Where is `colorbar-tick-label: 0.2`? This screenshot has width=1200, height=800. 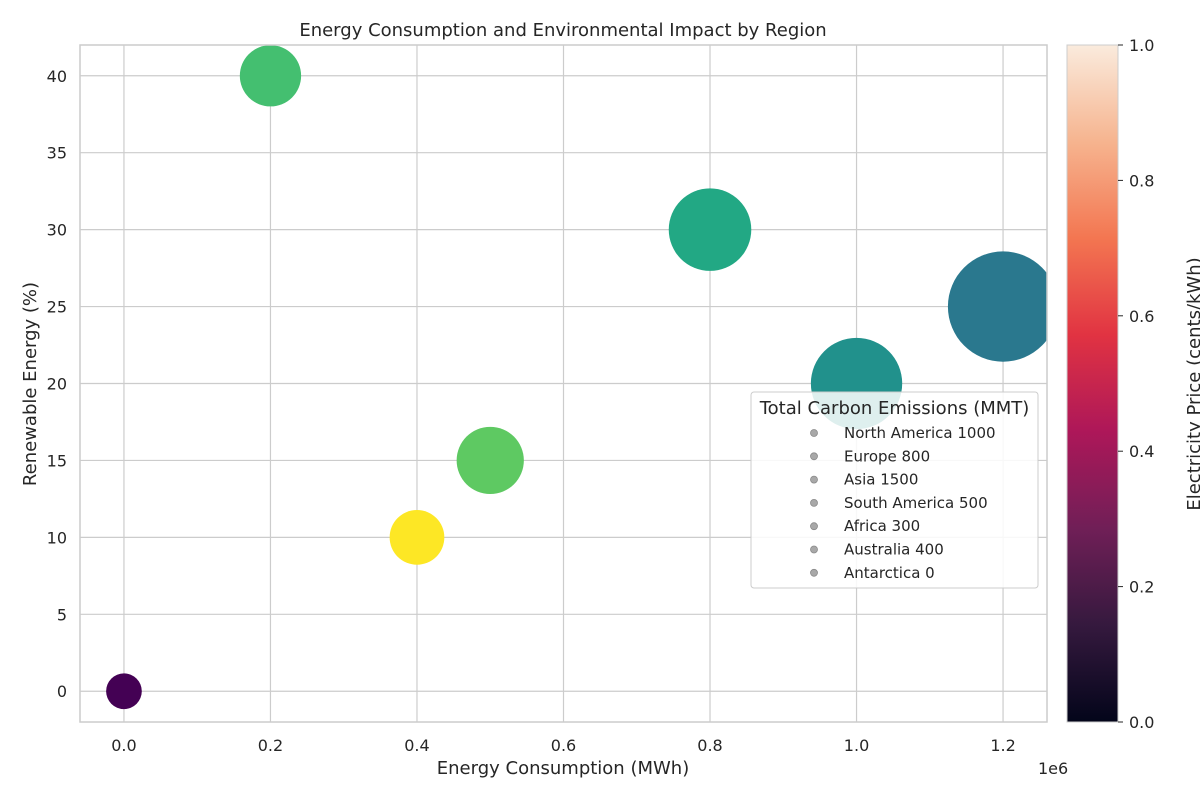
colorbar-tick-label: 0.2 is located at coordinates (1141, 587).